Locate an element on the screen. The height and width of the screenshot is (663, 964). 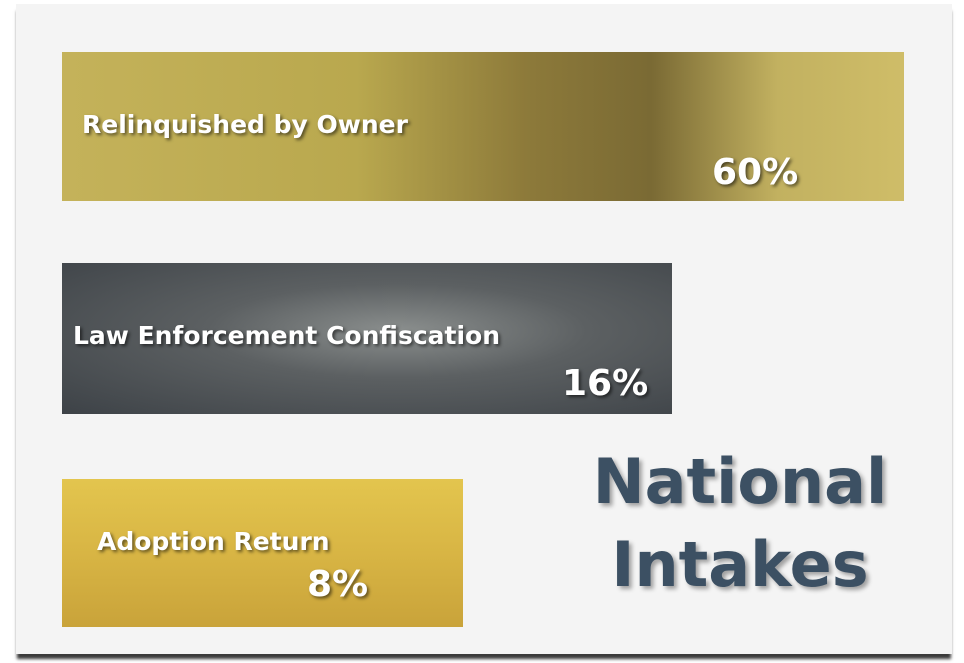
bar-value: 8% is located at coordinates (338, 584).